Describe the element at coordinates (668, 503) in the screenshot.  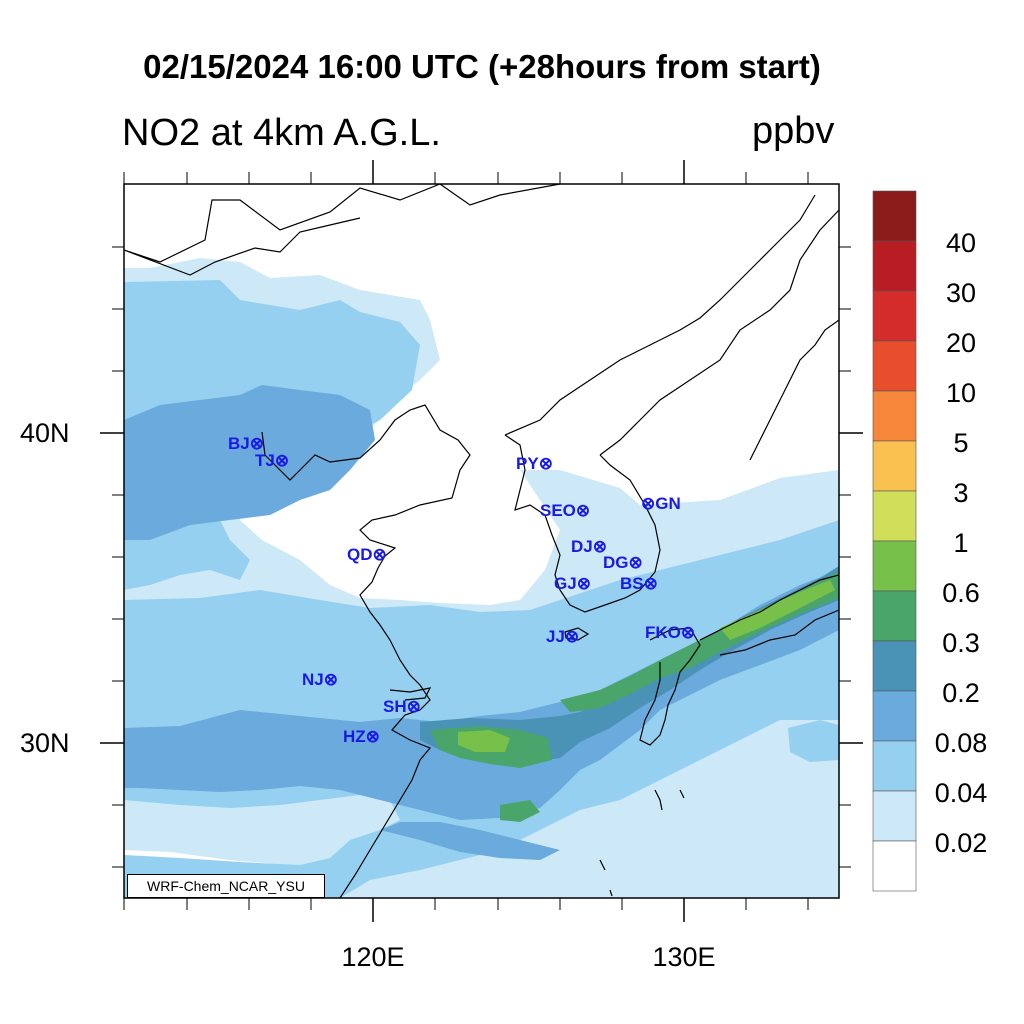
I see `station-label: GN` at that location.